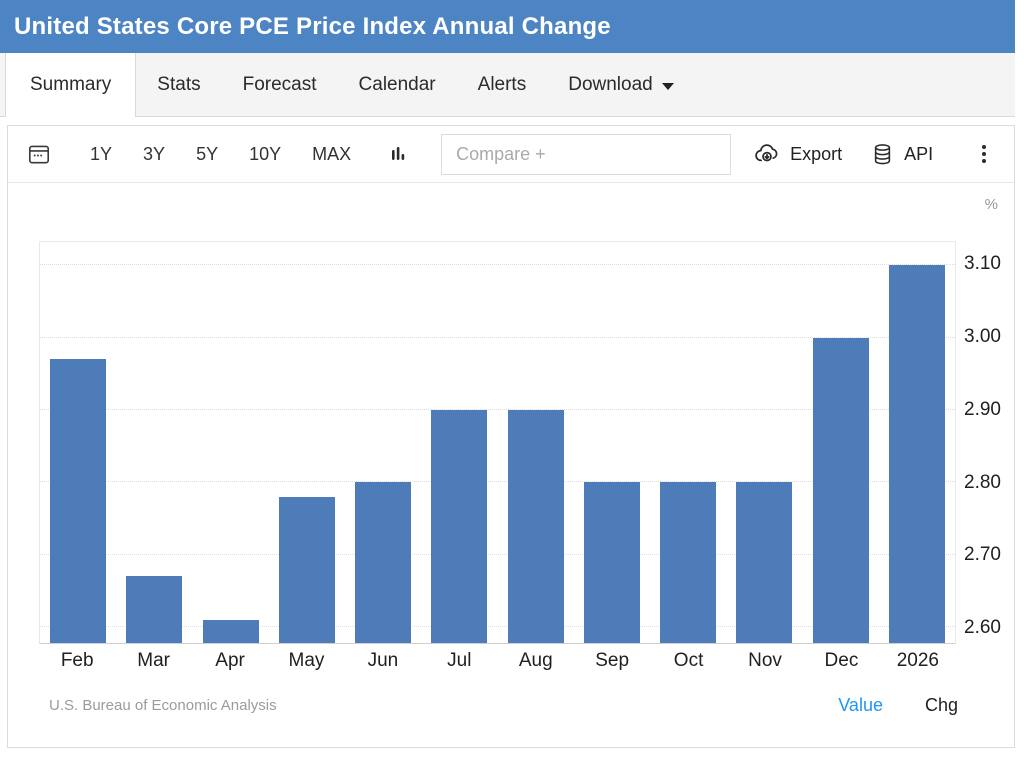 This screenshot has width=1024, height=757. Describe the element at coordinates (612, 660) in the screenshot. I see `x-tick-label: Sep` at that location.